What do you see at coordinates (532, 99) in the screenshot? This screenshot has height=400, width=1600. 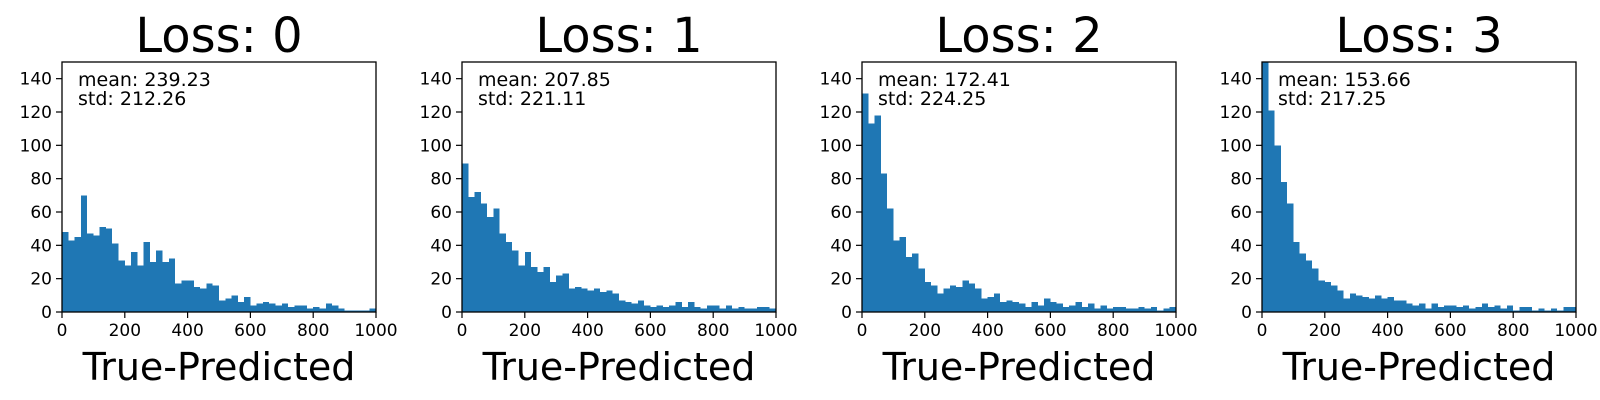 I see `std-annotation: std: 221.11` at bounding box center [532, 99].